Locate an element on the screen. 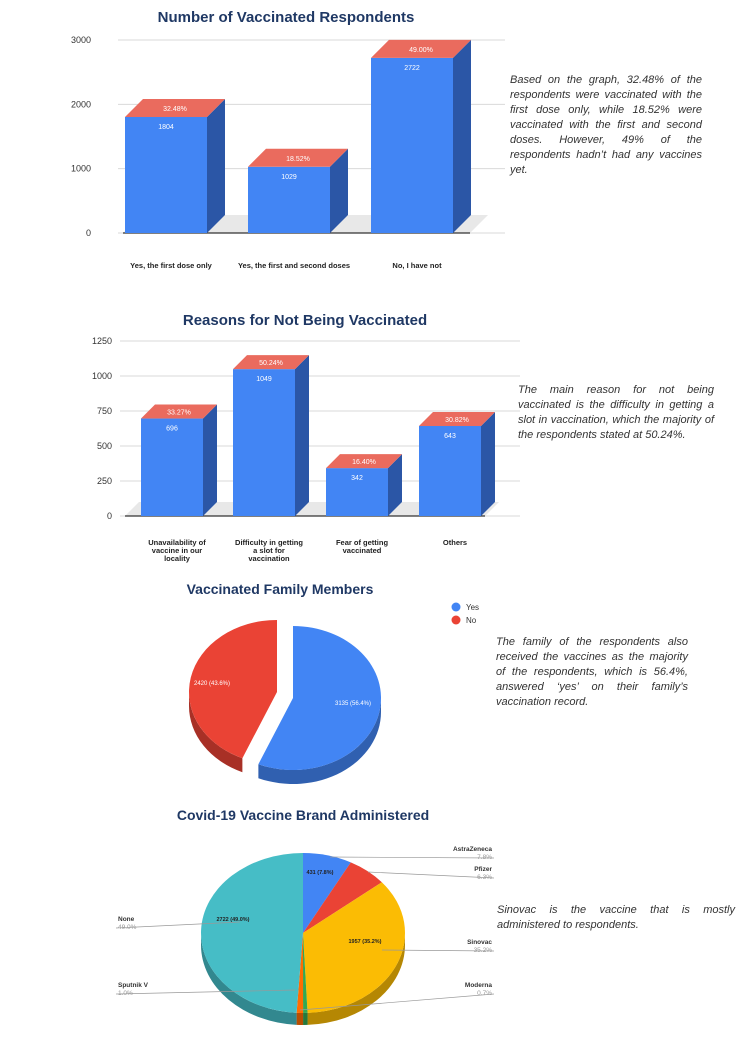 The width and height of the screenshot is (747, 1045). value-label: 342 is located at coordinates (357, 478).